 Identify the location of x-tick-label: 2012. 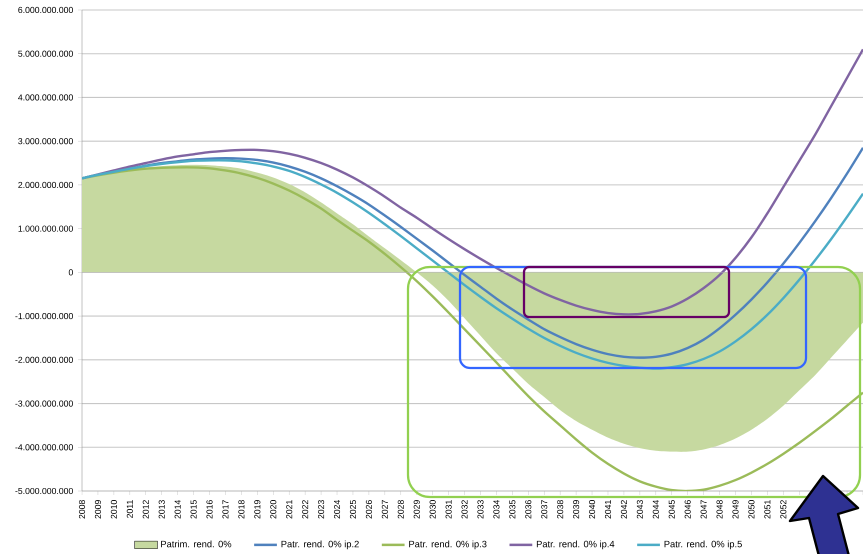
(145, 509).